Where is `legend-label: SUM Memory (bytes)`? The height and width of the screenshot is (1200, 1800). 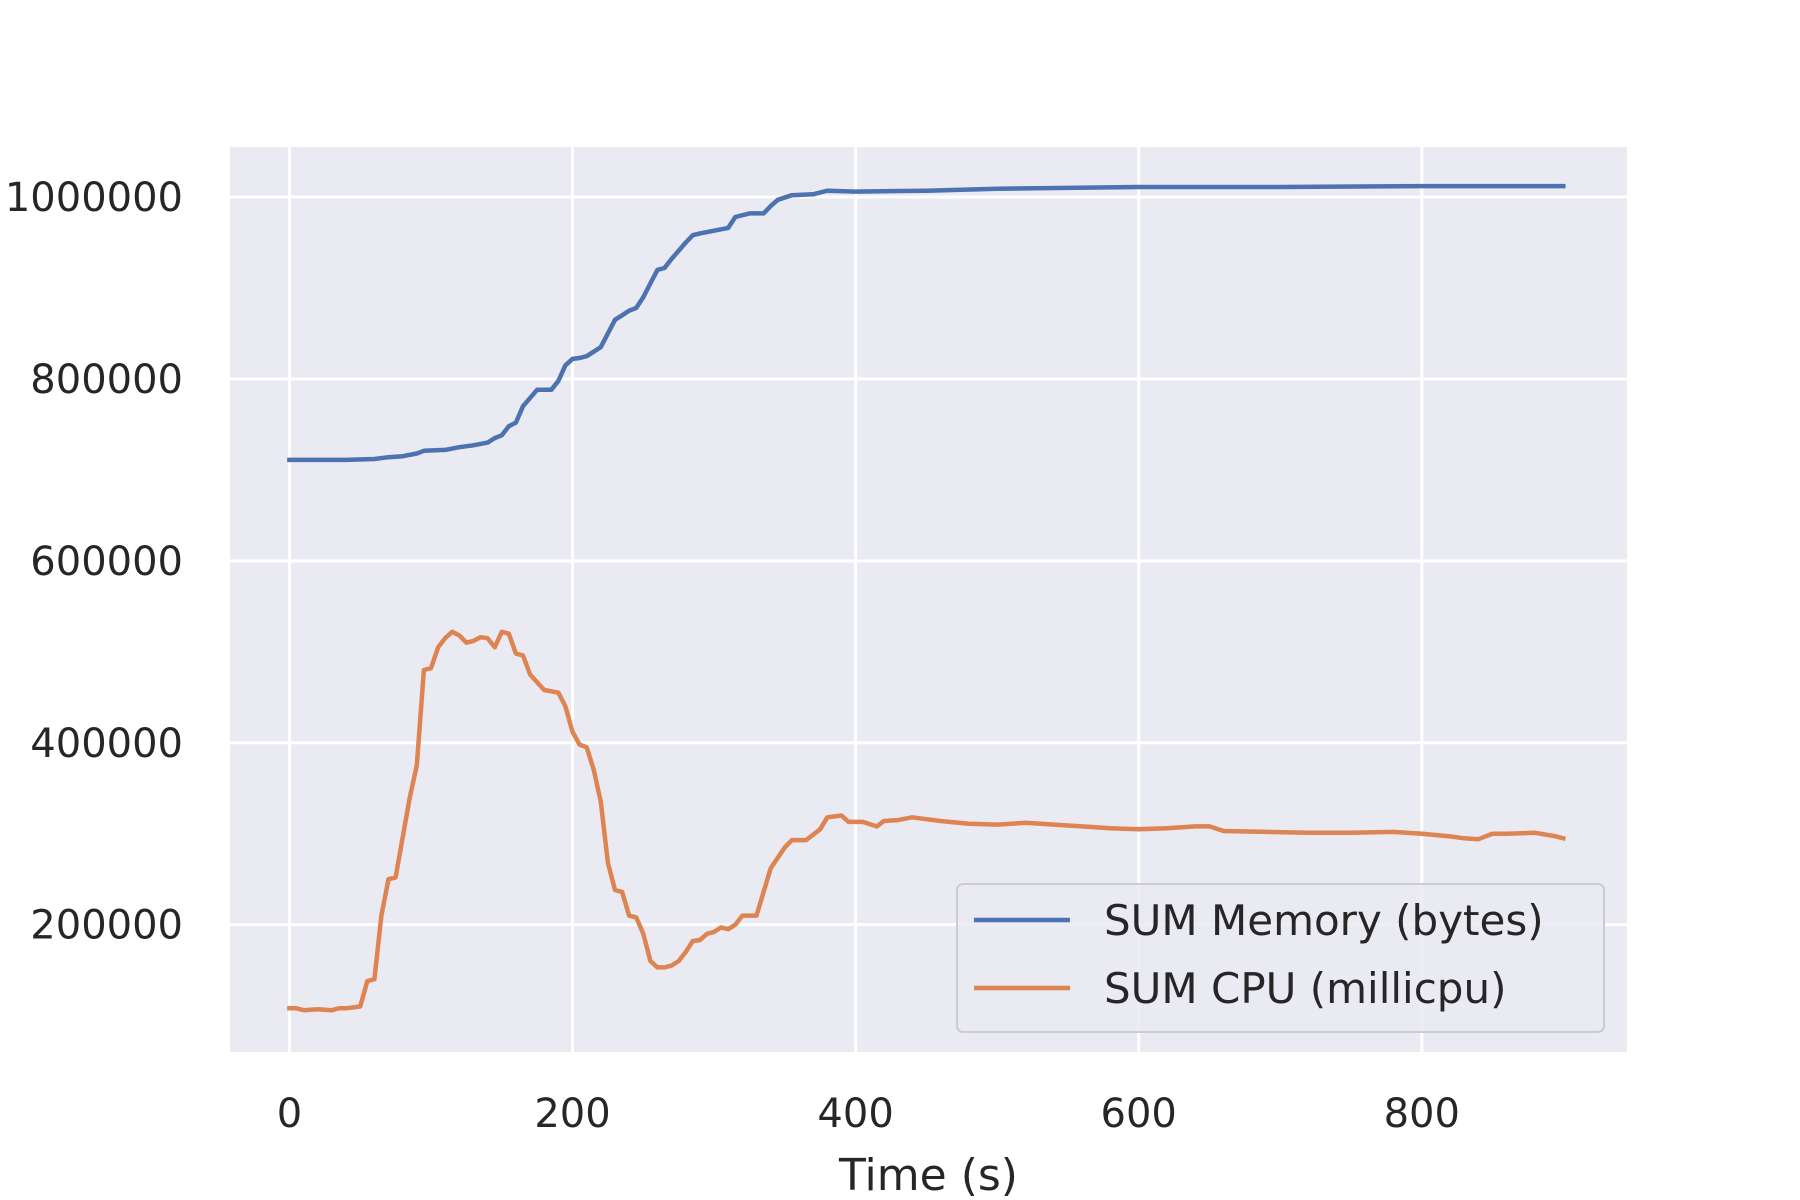 legend-label: SUM Memory (bytes) is located at coordinates (1324, 920).